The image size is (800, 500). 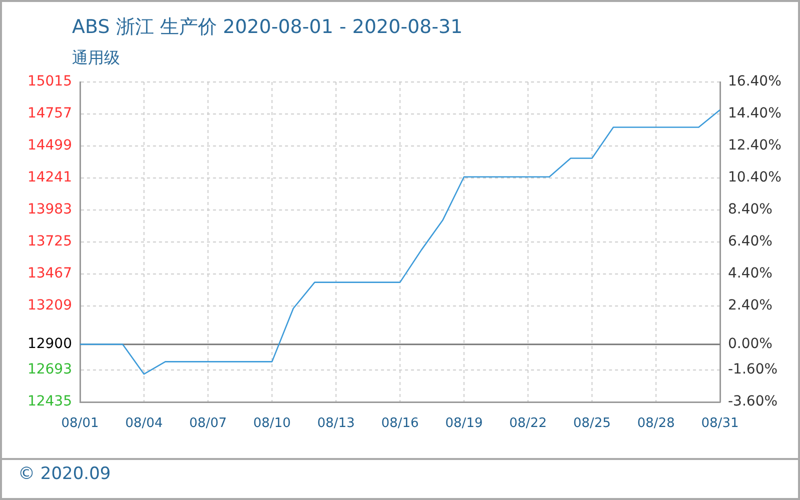 What do you see at coordinates (755, 82) in the screenshot?
I see `y2-tick-label: 16.40%` at bounding box center [755, 82].